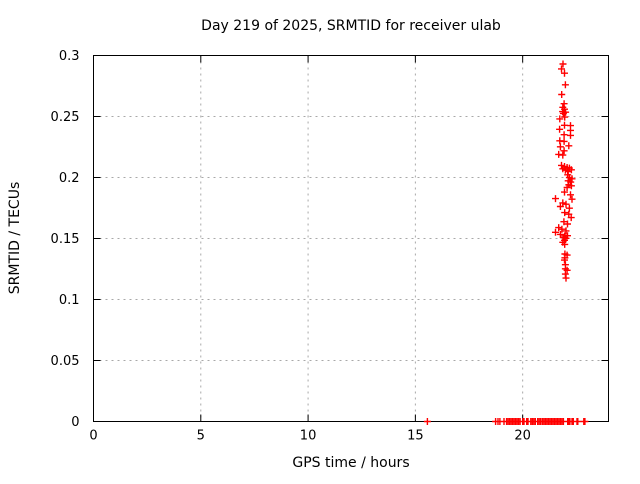  I want to click on y-tick-labels: 0 0.05 0.1 0.15 0.2 0.25 0.3, so click(65, 239).